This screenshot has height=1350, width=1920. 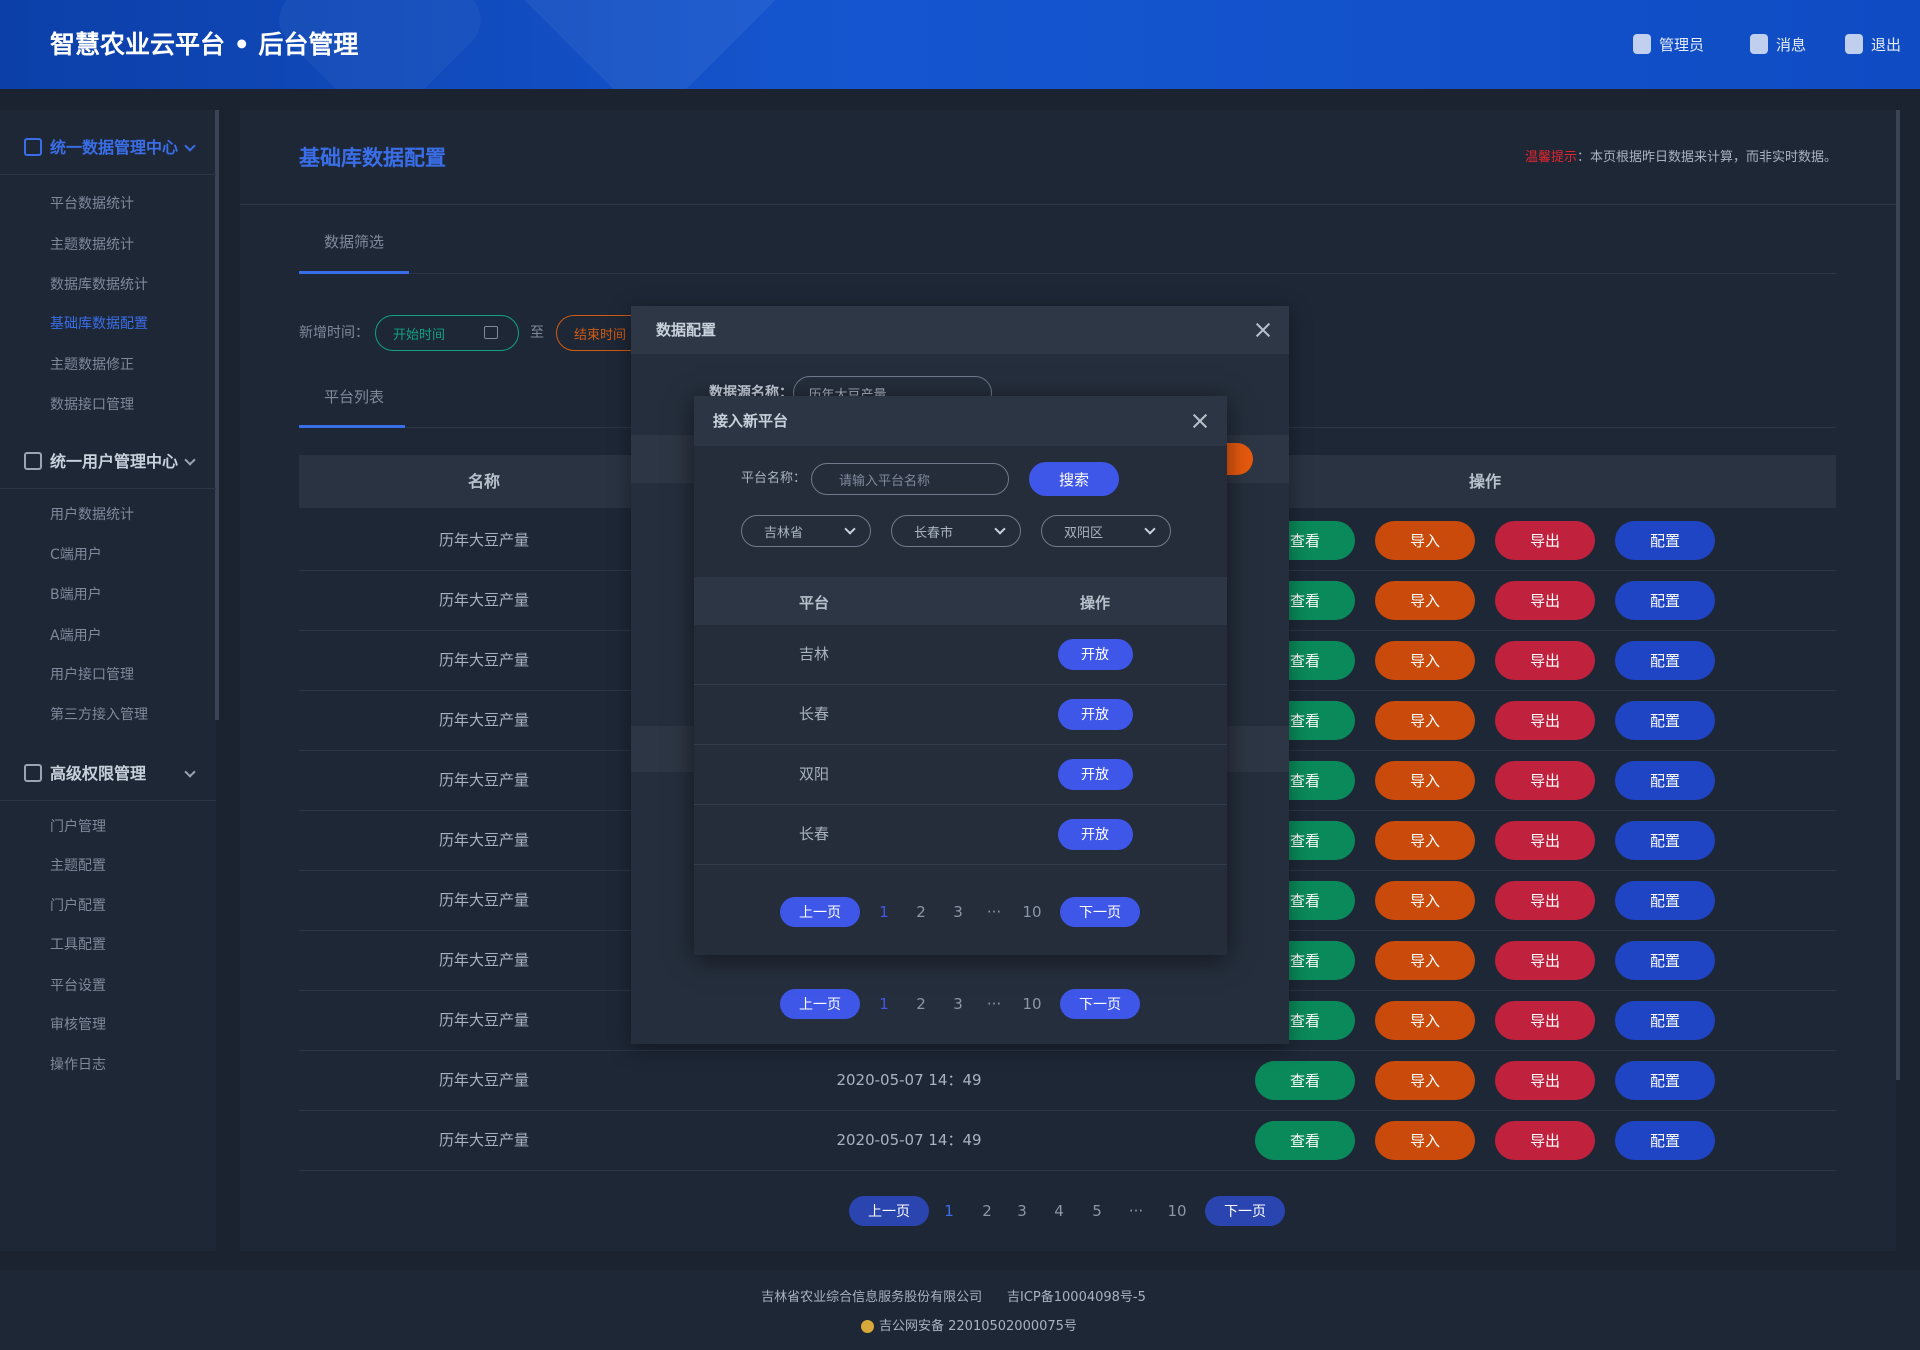 I want to click on menu-item: 数据库数据统计, so click(x=99, y=285).